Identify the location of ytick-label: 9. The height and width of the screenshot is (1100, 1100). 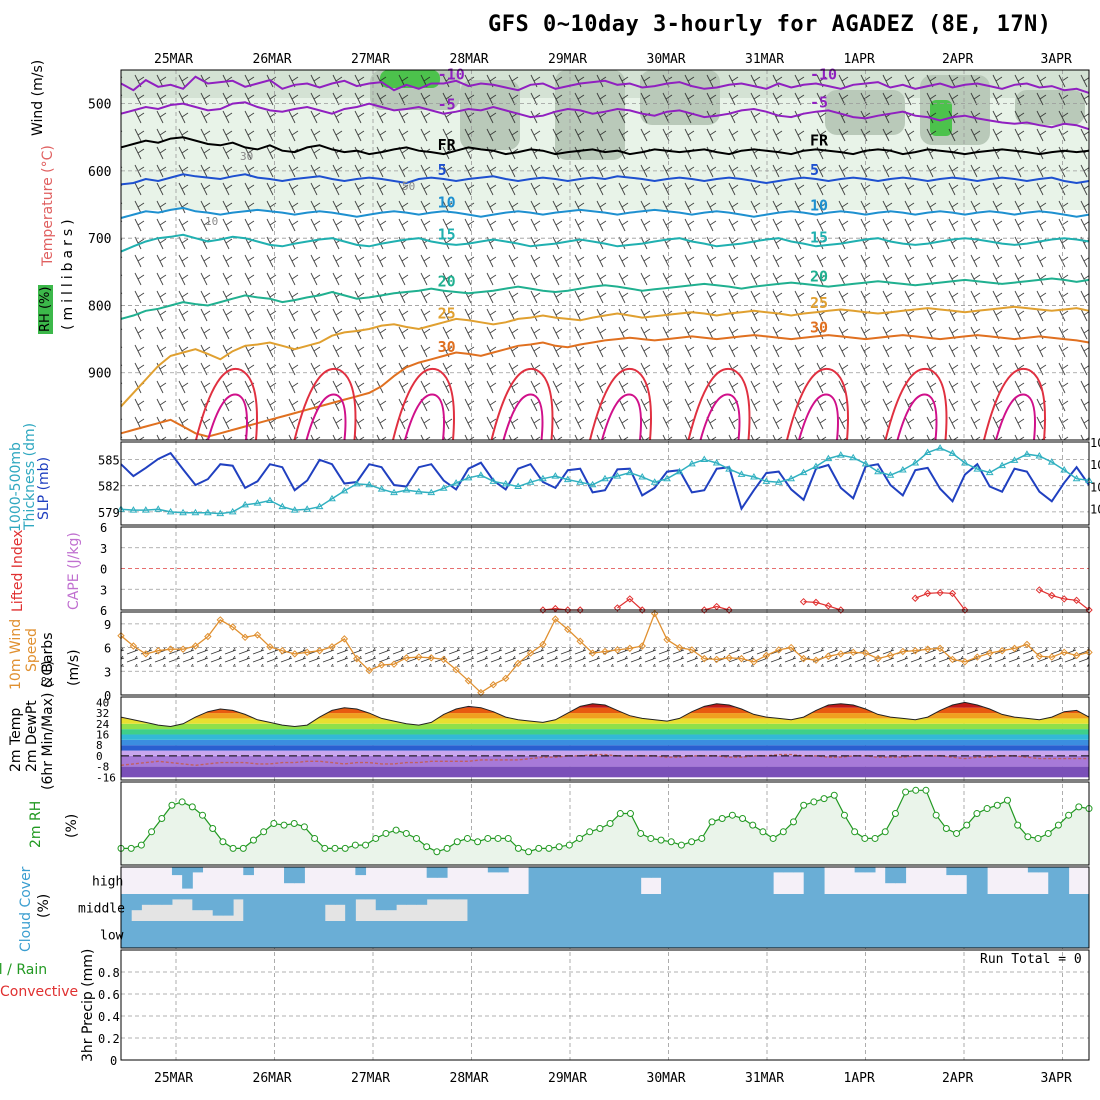
(107, 625).